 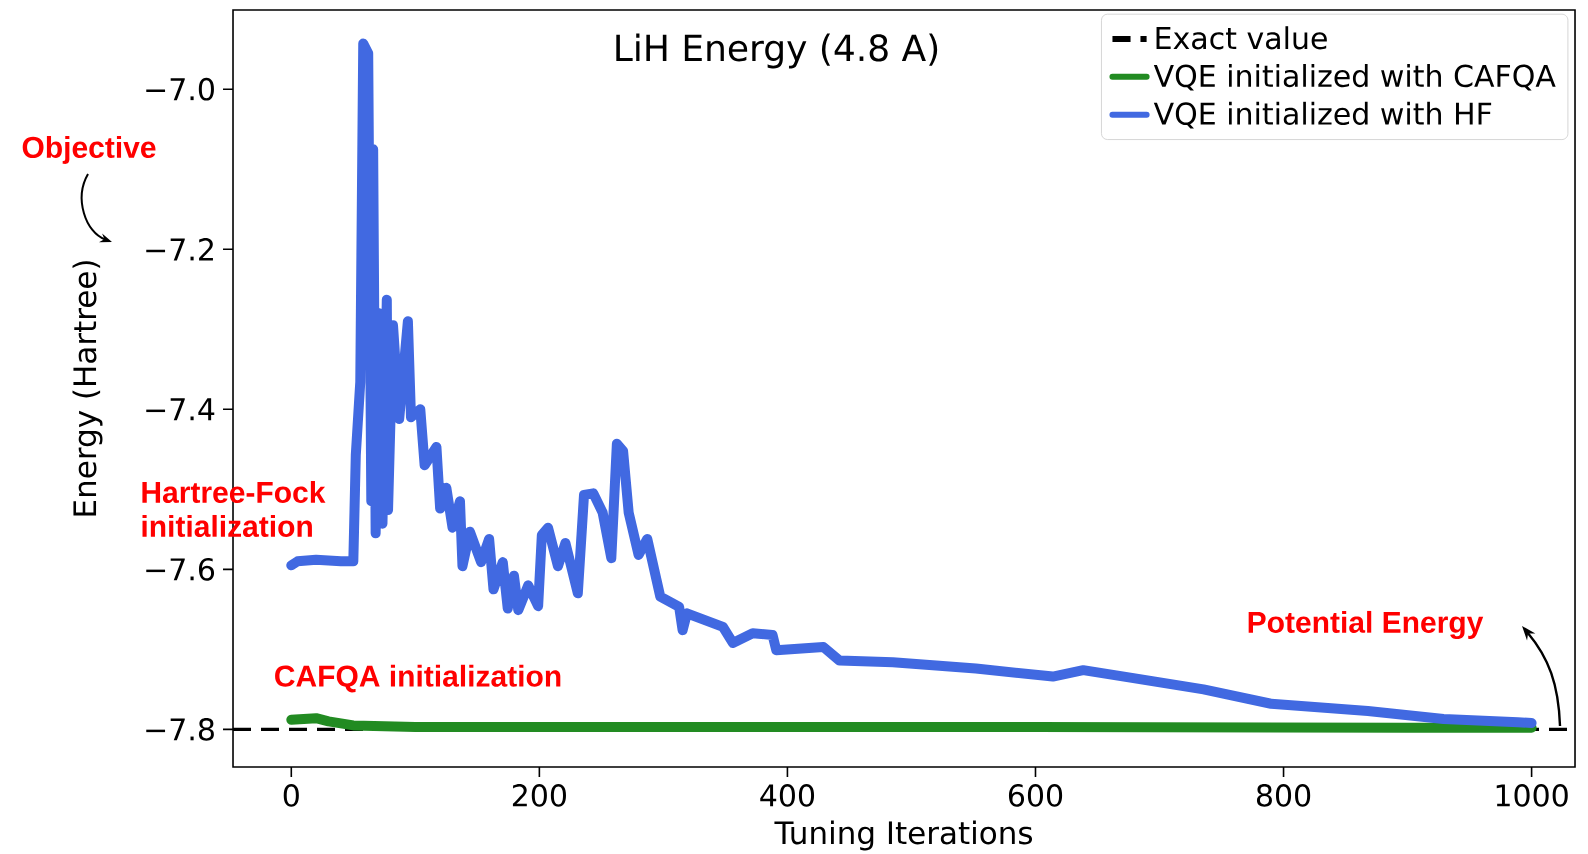 What do you see at coordinates (1366, 625) in the screenshot?
I see `annotation: Potential Energy` at bounding box center [1366, 625].